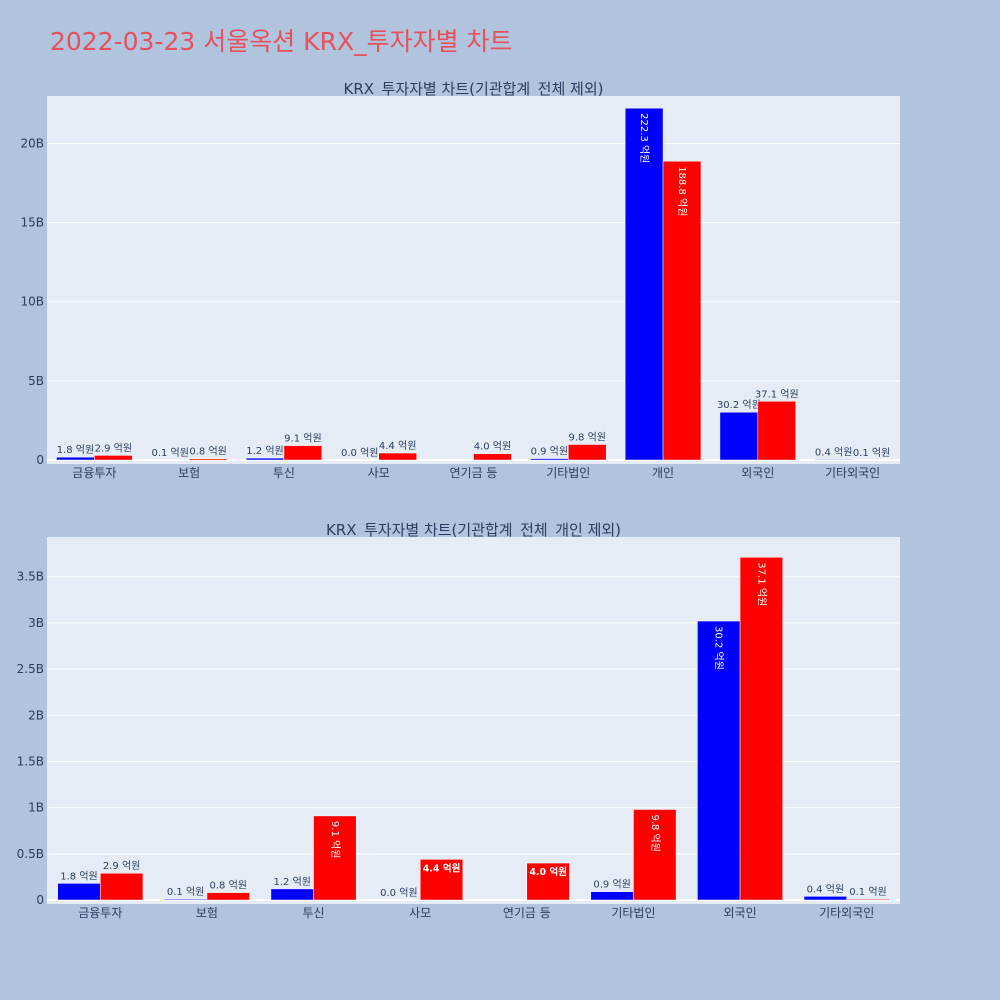 The width and height of the screenshot is (1000, 1000). Describe the element at coordinates (32, 223) in the screenshot. I see `y-tick-label: 15B` at that location.